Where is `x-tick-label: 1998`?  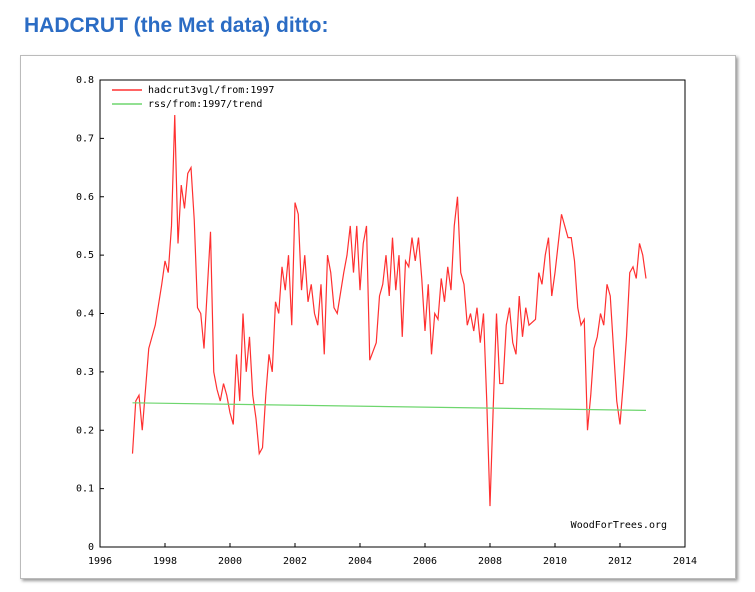 x-tick-label: 1998 is located at coordinates (165, 561).